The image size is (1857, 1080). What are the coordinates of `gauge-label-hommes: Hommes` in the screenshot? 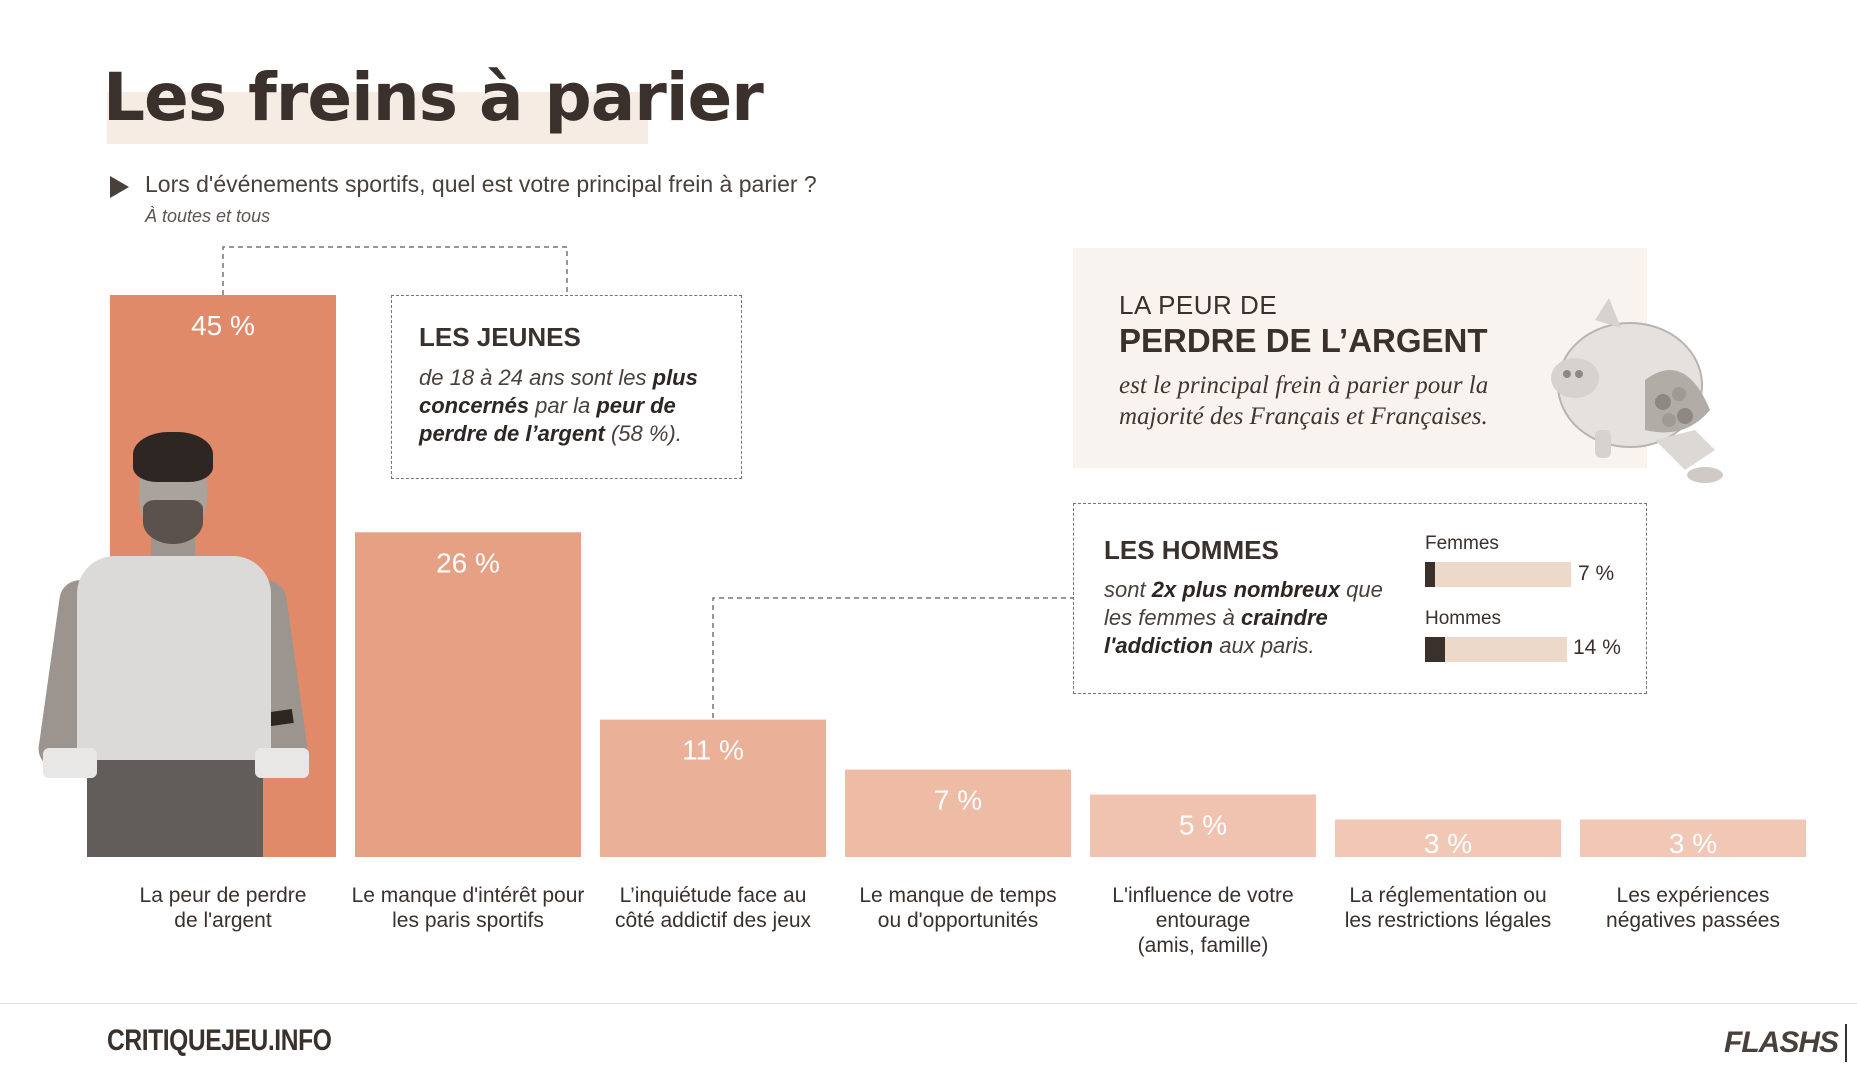 It's located at (1463, 618).